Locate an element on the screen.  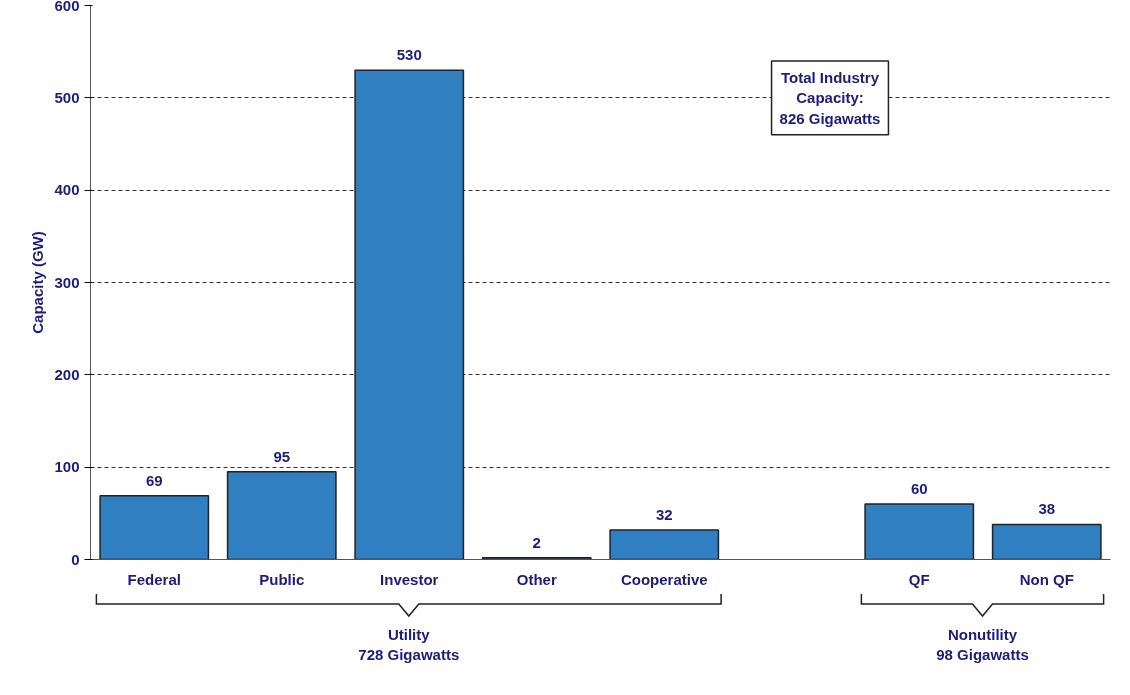
x-tick-label: Non QF is located at coordinates (1046, 579).